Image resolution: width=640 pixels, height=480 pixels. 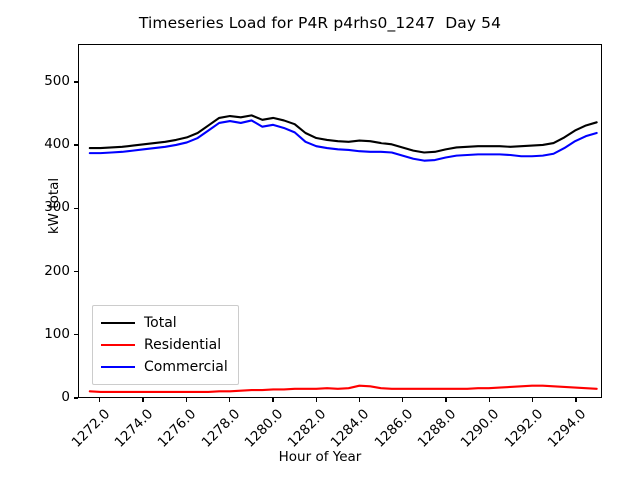 I want to click on legend-swatch-total, so click(x=118, y=323).